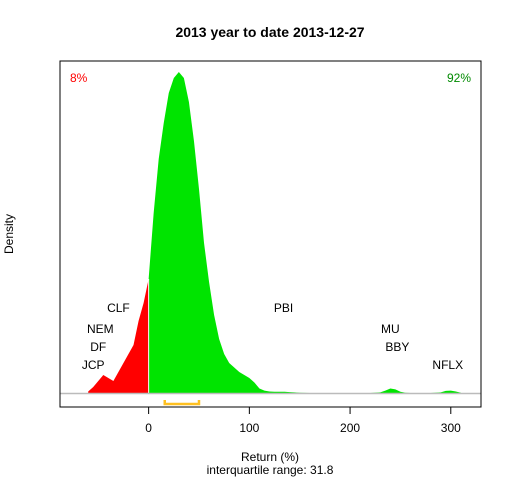 The width and height of the screenshot is (512, 480). I want to click on x-tick-label-200: 200, so click(350, 428).